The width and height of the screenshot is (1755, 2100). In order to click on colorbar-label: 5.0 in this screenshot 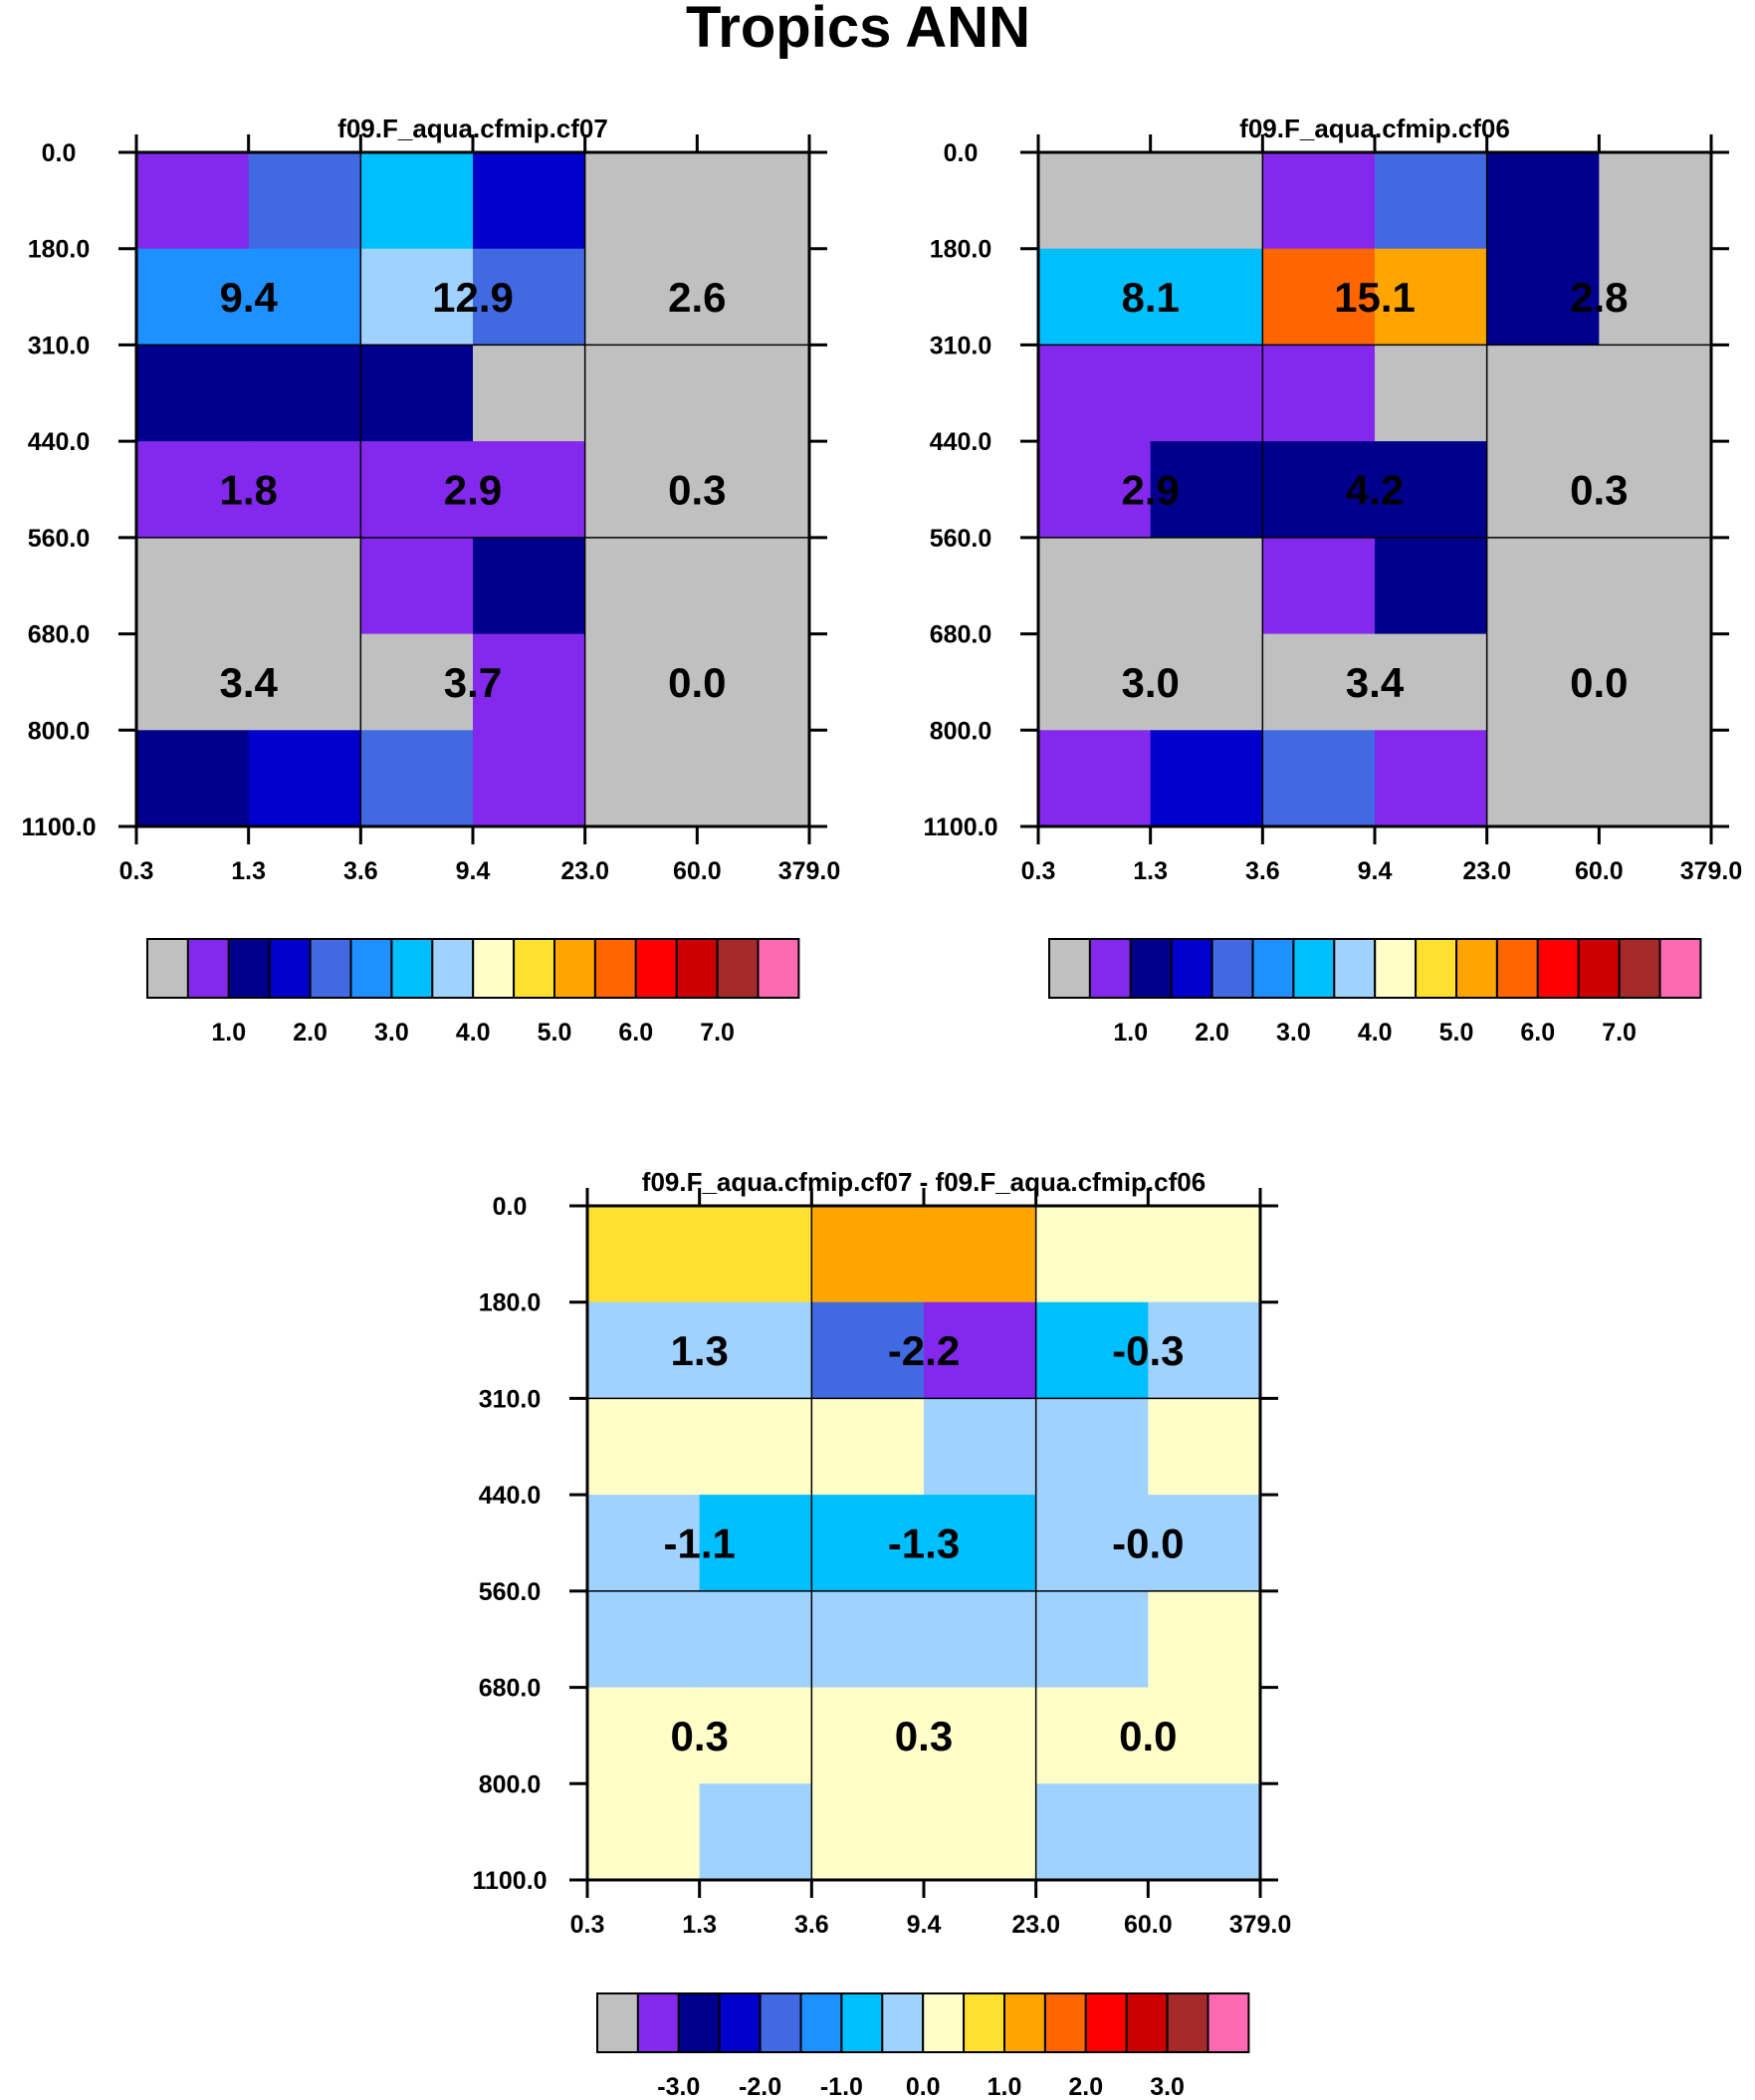, I will do `click(555, 1033)`.